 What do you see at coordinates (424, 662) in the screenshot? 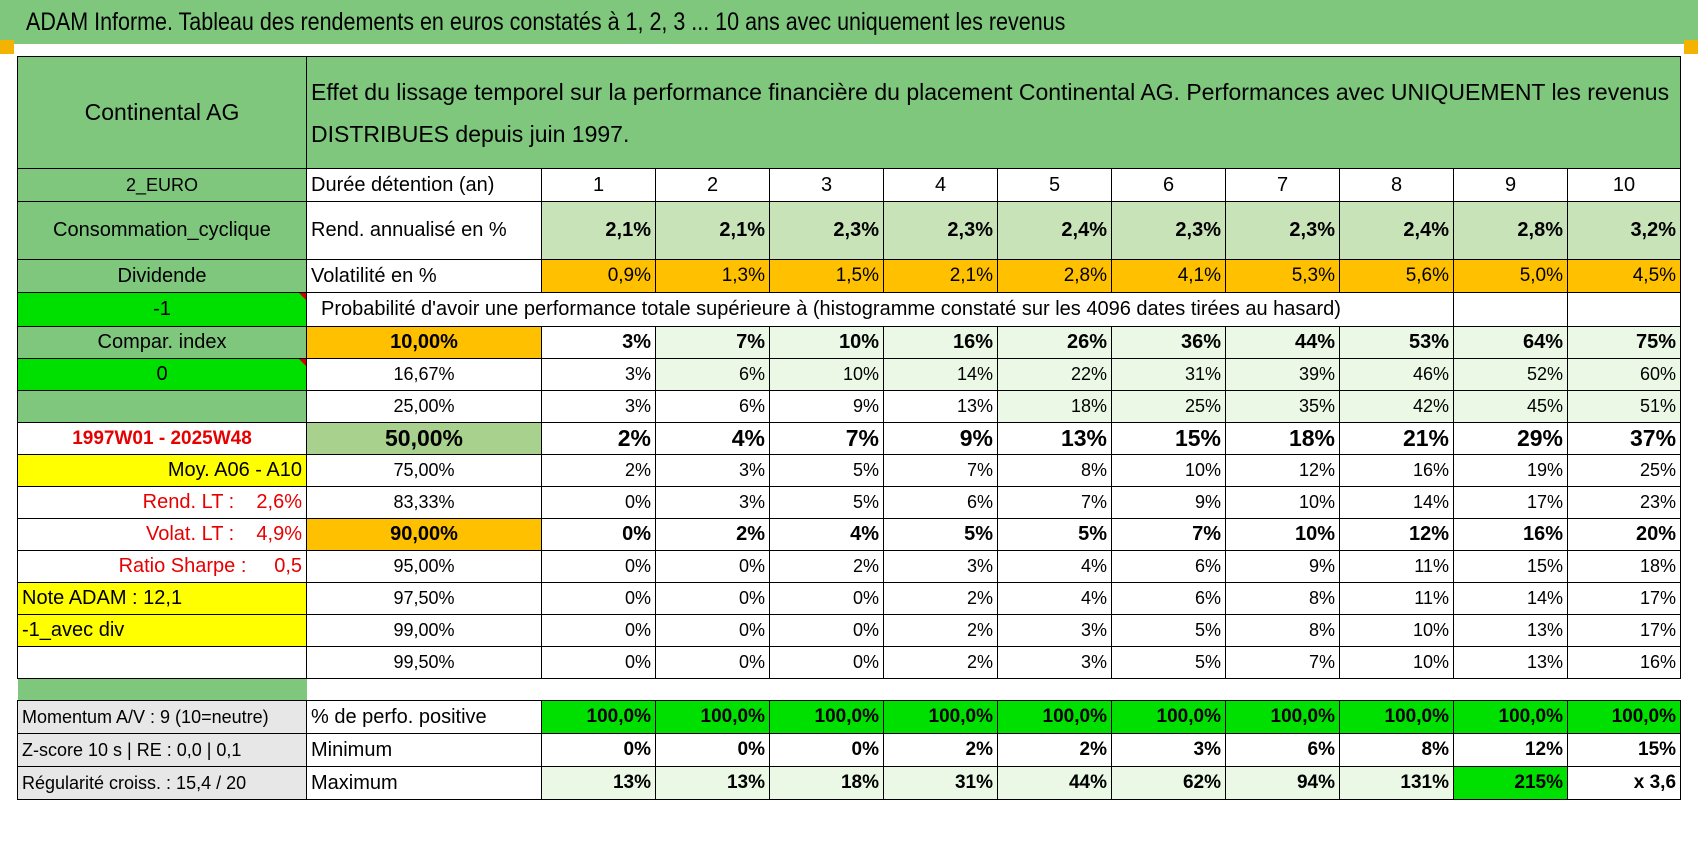
I see `threshold-label: 99,50%` at bounding box center [424, 662].